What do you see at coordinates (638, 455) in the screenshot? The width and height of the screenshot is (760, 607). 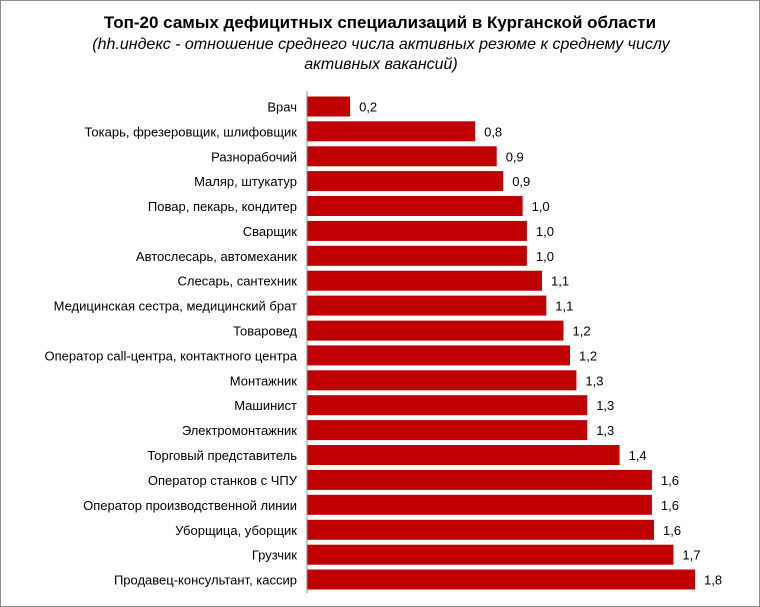 I see `data-label: 1,4` at bounding box center [638, 455].